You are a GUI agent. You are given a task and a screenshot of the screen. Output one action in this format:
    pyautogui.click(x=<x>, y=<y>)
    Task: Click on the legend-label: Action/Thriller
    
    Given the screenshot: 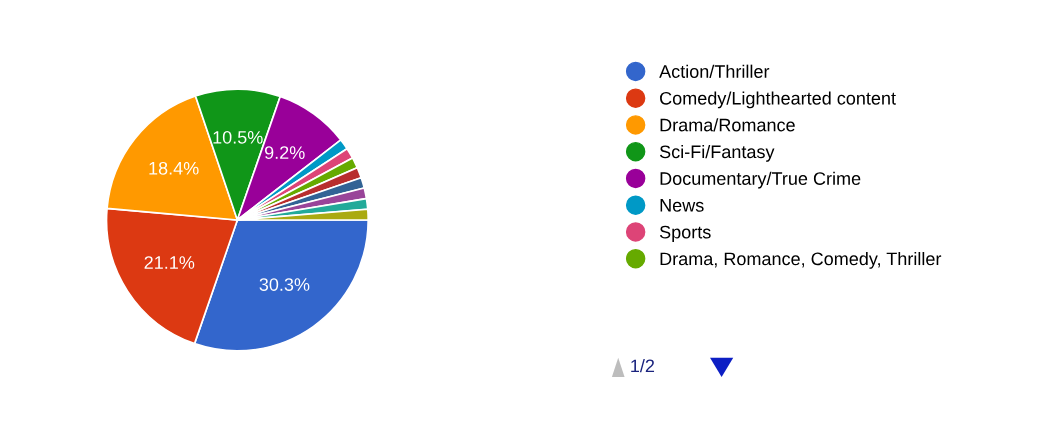 What is the action you would take?
    pyautogui.click(x=714, y=71)
    